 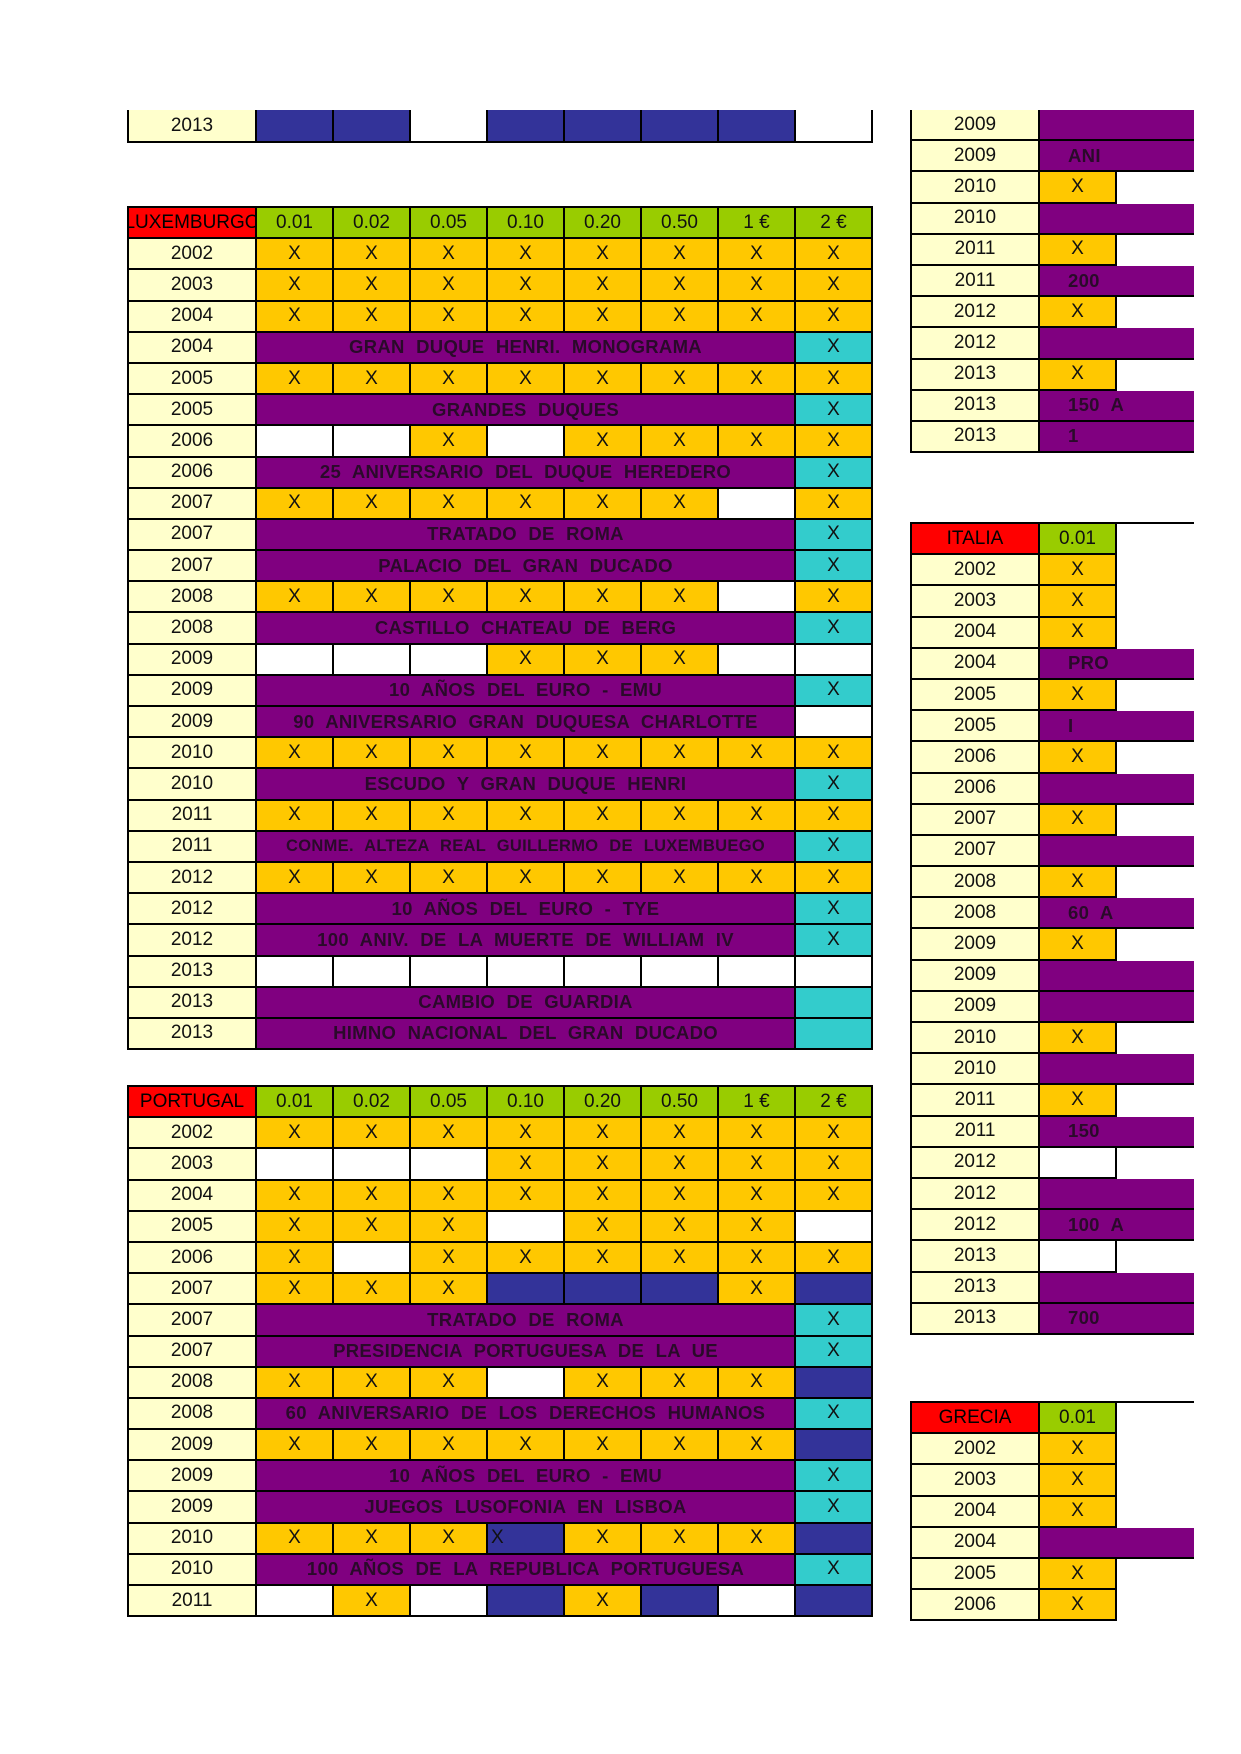 What do you see at coordinates (193, 1383) in the screenshot?
I see `year-cell: 2008` at bounding box center [193, 1383].